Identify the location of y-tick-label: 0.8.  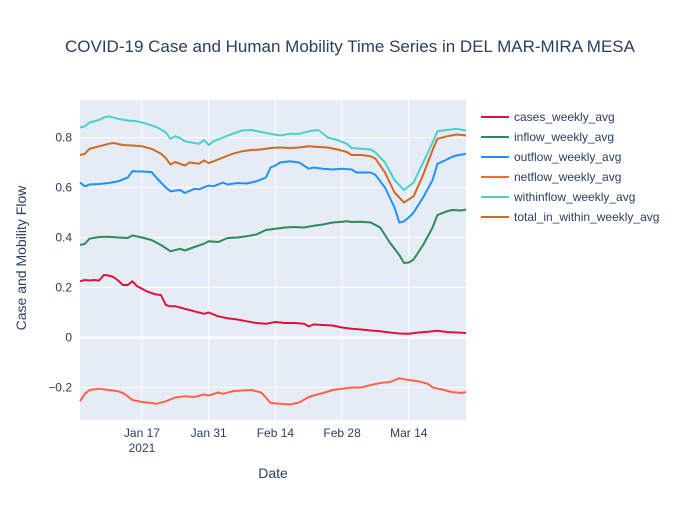
(63, 138).